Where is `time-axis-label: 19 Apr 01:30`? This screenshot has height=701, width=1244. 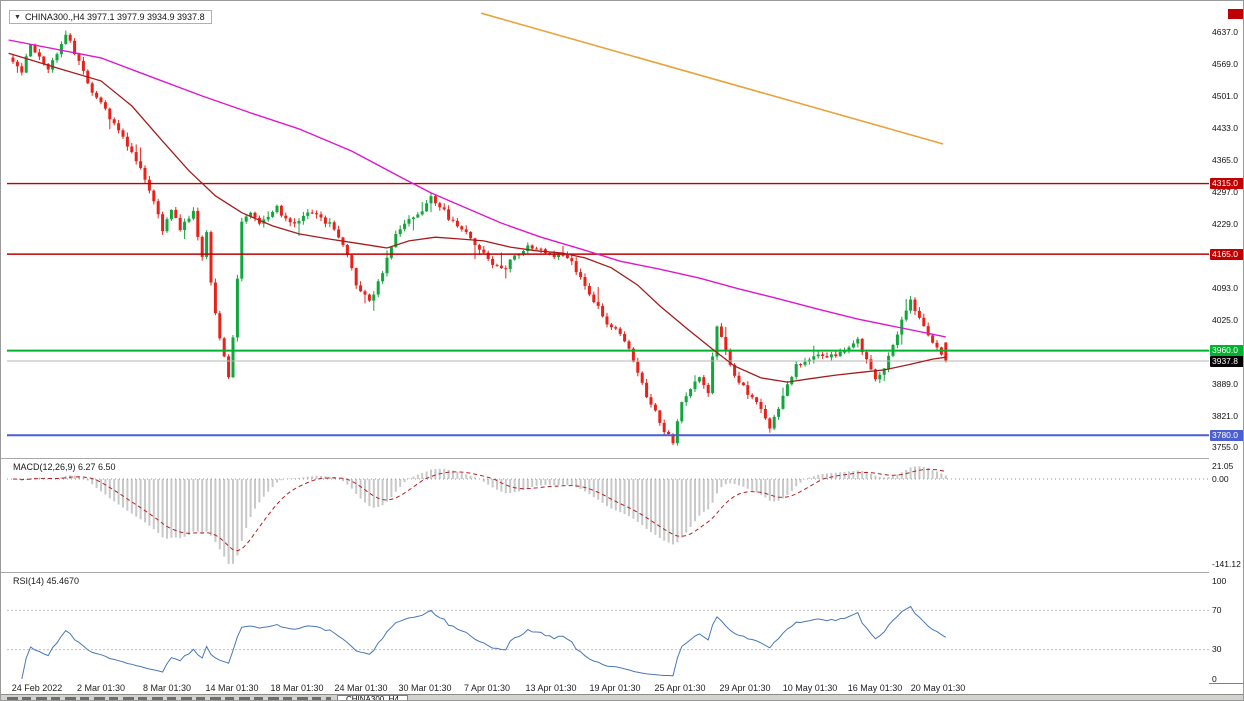
time-axis-label: 19 Apr 01:30 is located at coordinates (615, 688).